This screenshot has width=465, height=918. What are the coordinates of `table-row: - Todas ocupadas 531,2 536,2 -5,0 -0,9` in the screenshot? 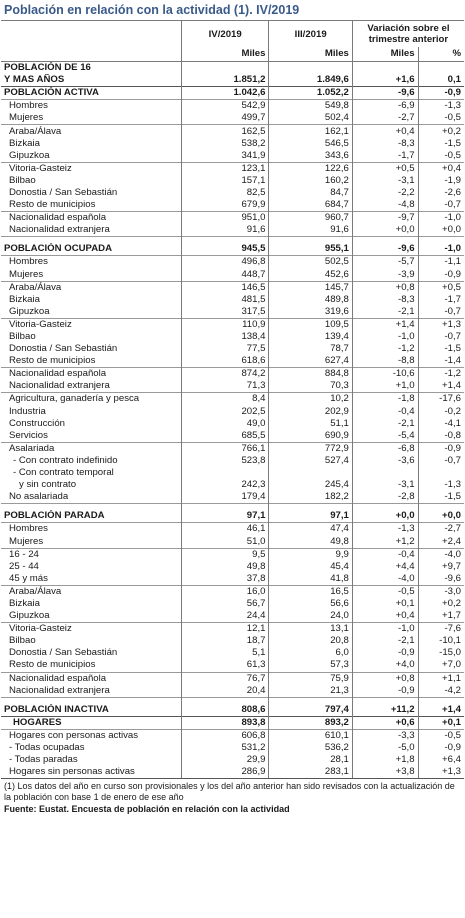 It's located at (232, 748).